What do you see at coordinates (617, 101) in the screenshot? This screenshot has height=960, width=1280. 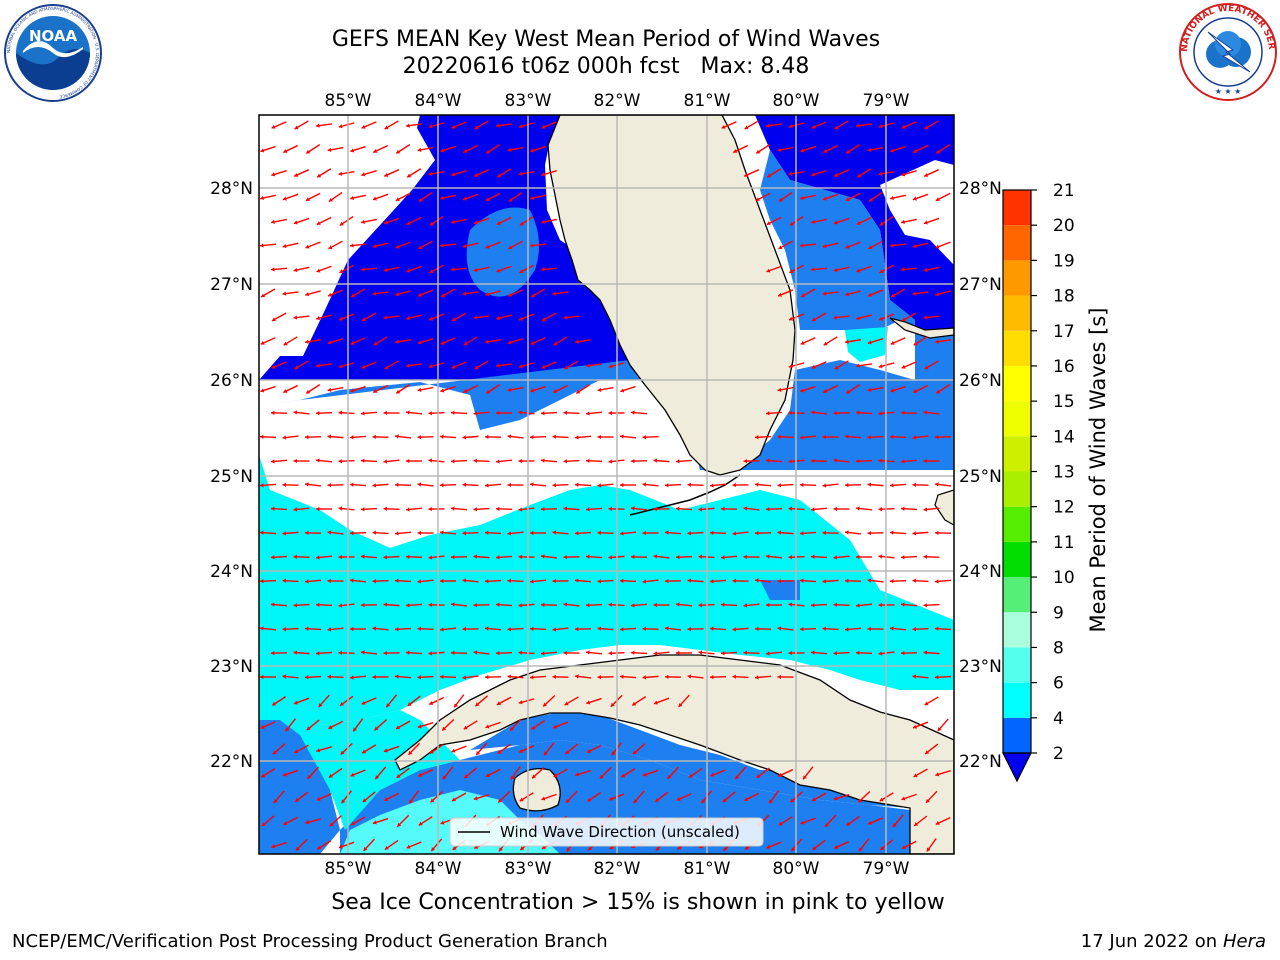 I see `lon-label-top: 82°W` at bounding box center [617, 101].